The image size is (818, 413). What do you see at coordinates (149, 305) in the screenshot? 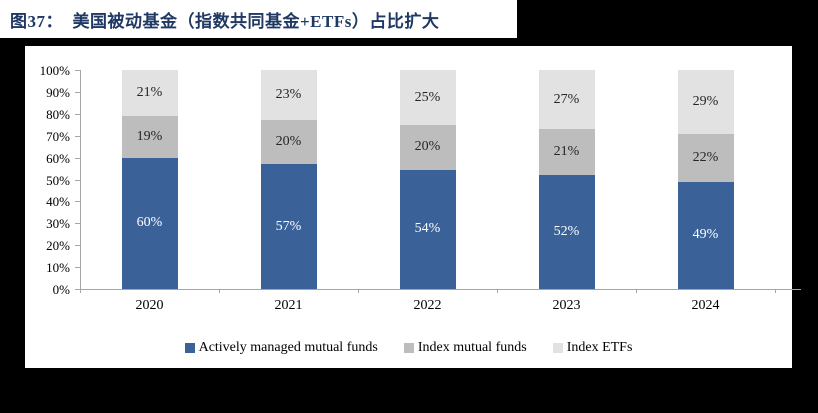
I see `x-category-label: 2020` at bounding box center [149, 305].